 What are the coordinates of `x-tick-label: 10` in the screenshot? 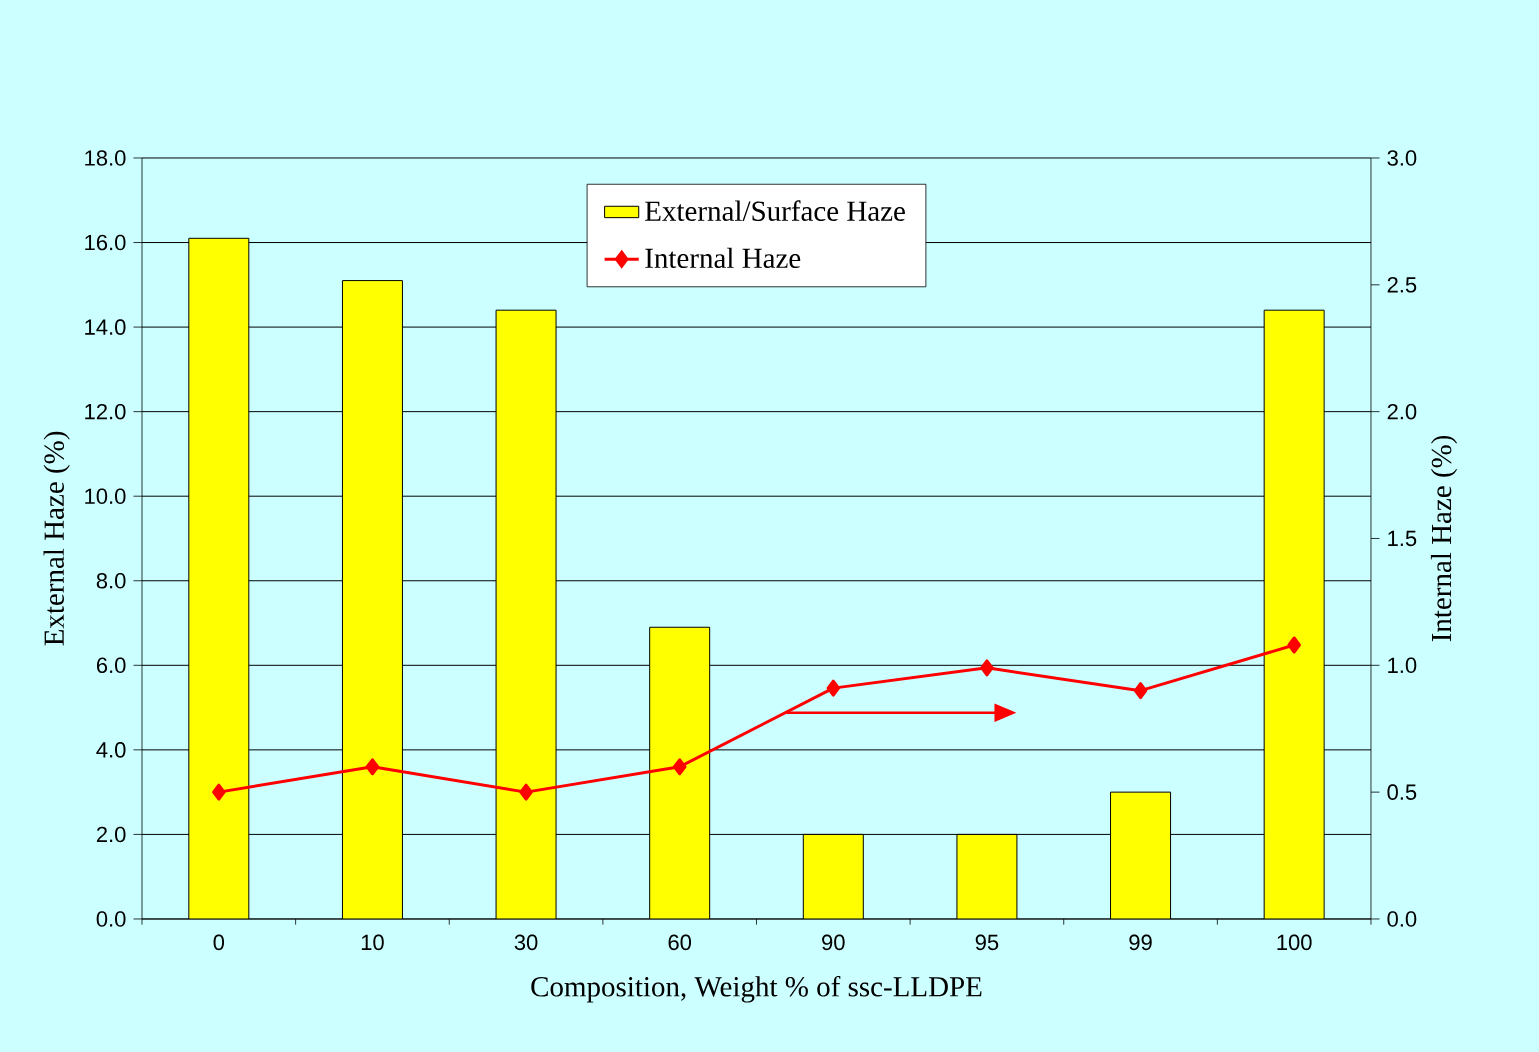 It's located at (372, 942).